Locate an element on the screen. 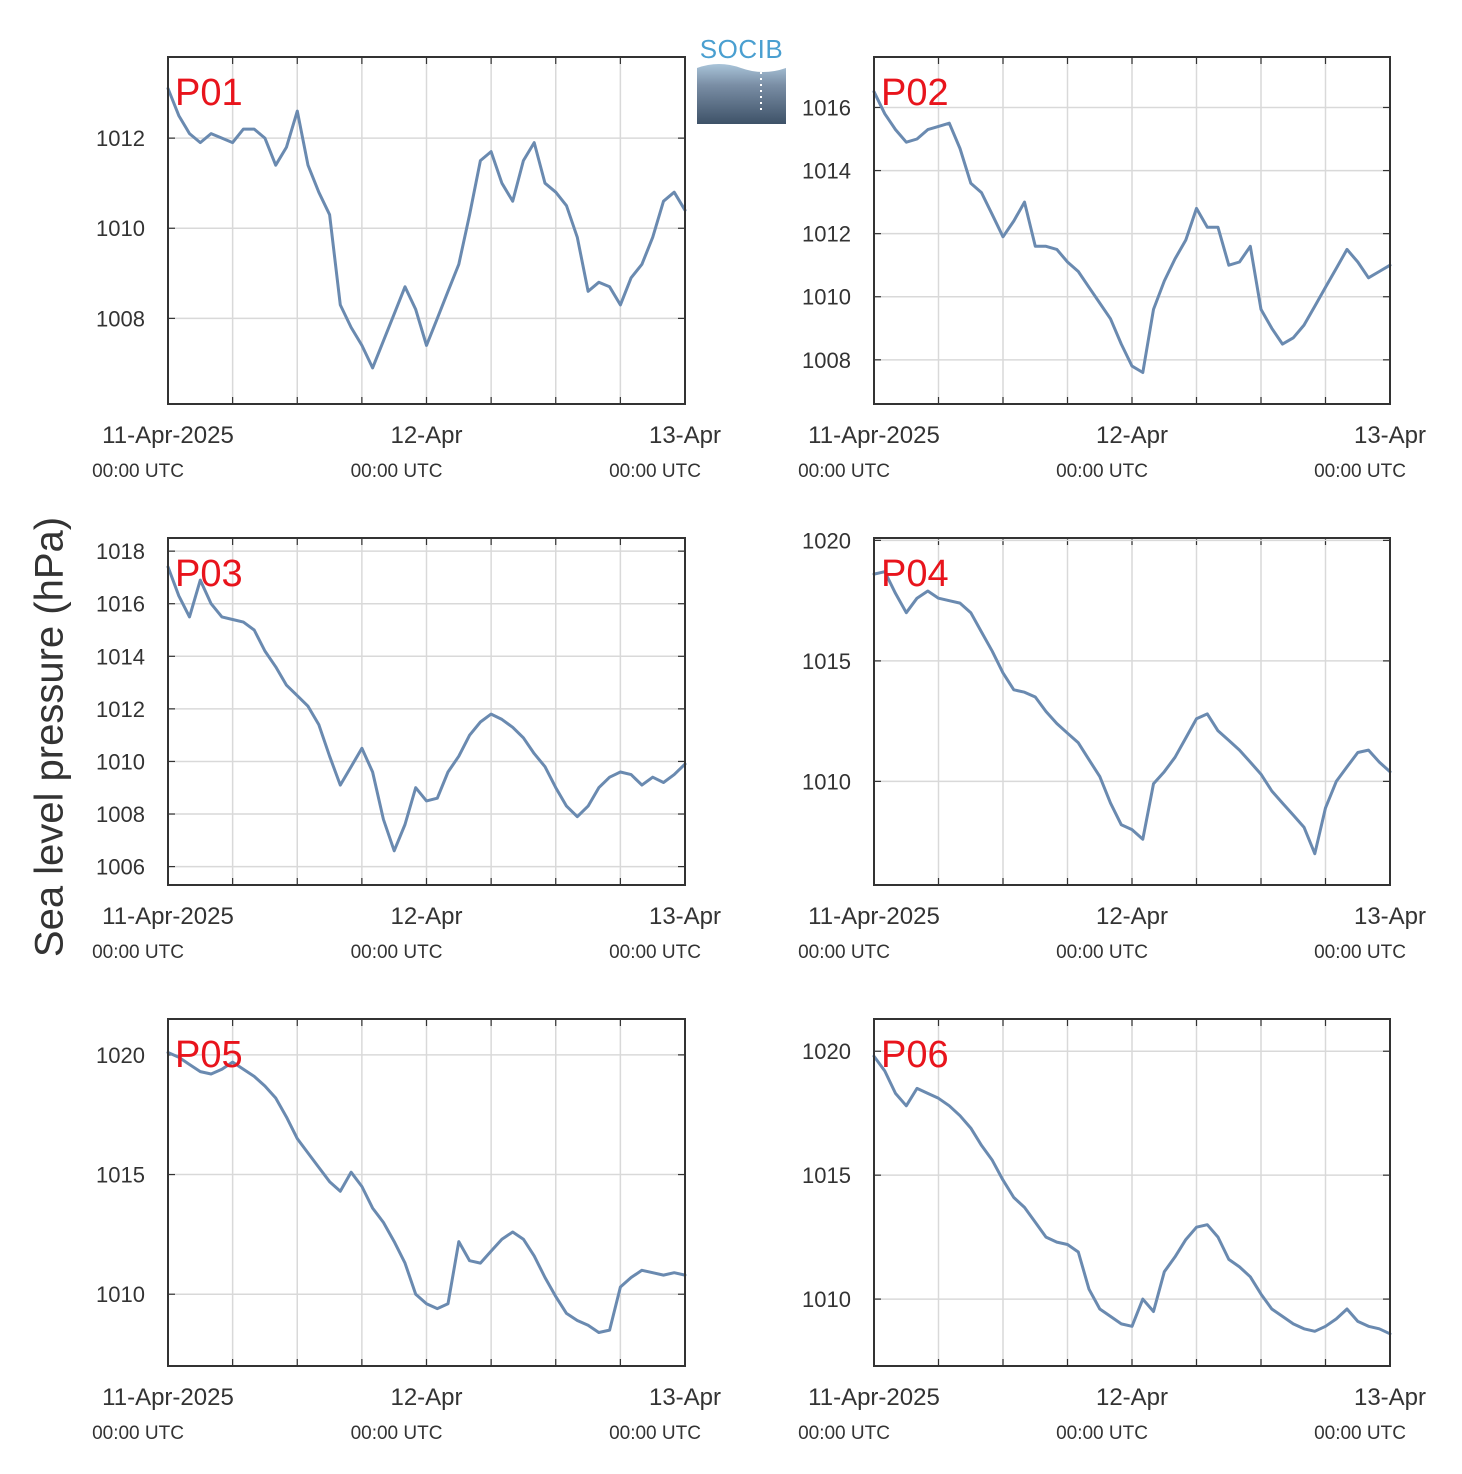 Image resolution: width=1462 pixels, height=1474 pixels. panel-title: P05 is located at coordinates (209, 1055).